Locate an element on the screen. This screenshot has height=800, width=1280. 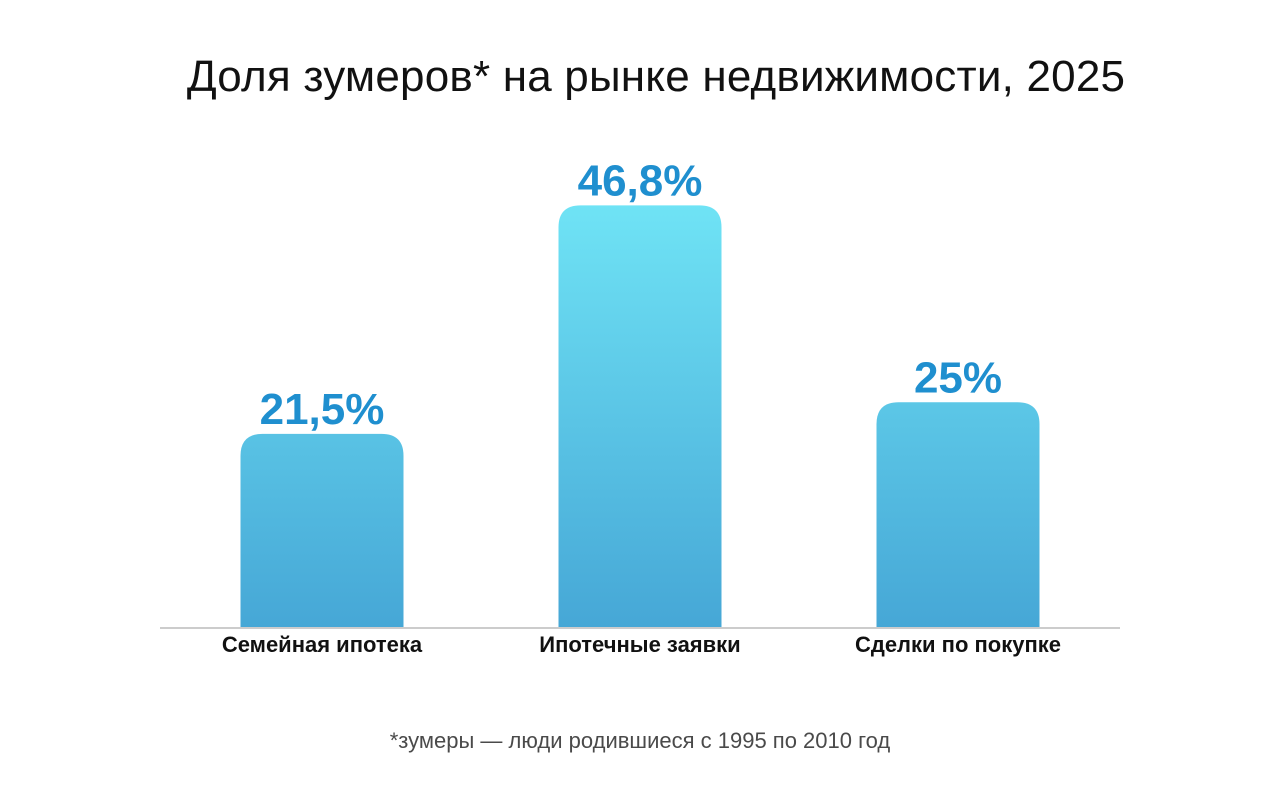
category-label: Ипотечные заявки is located at coordinates (639, 644).